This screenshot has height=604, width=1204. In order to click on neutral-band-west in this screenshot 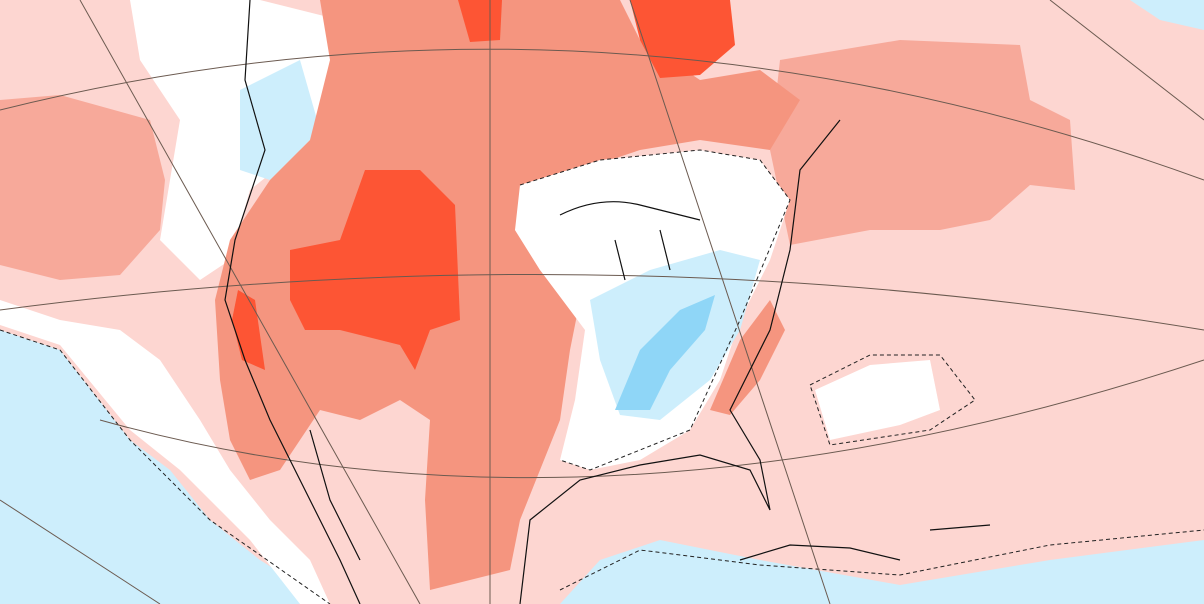, I will do `click(165, 452)`.